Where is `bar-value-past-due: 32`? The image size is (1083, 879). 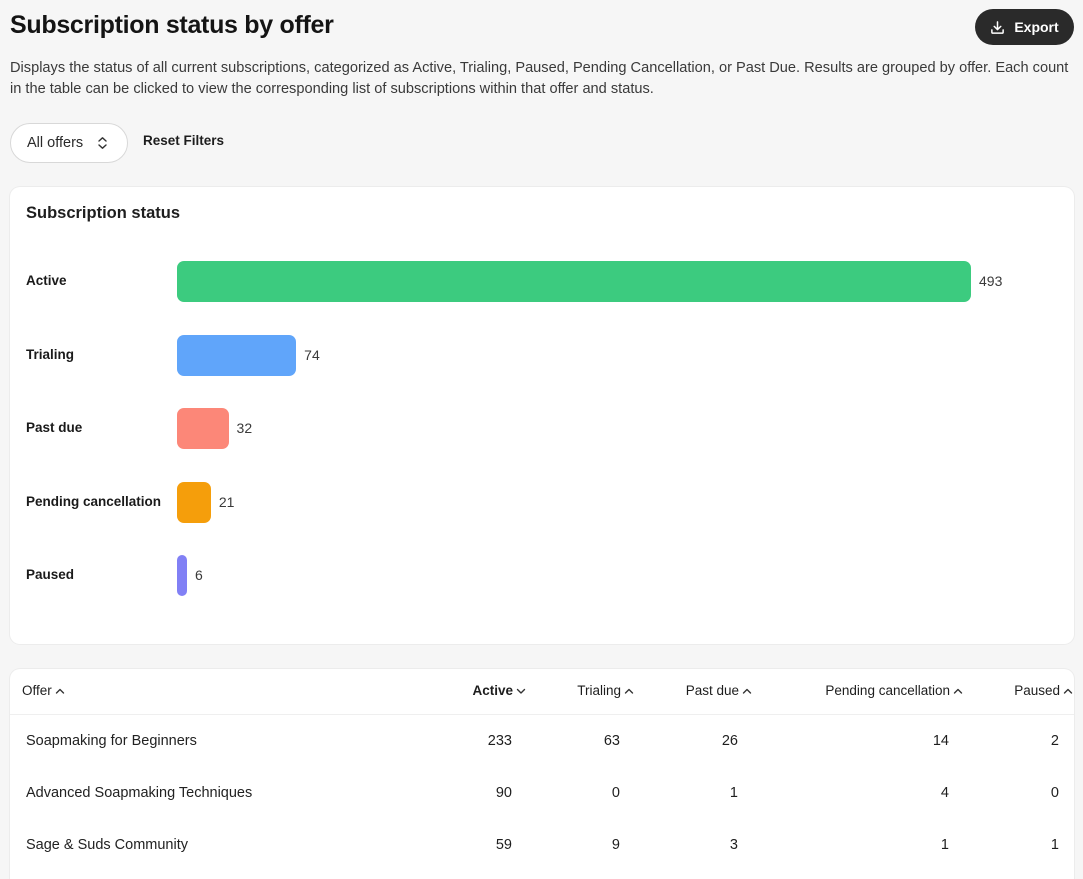
bar-value-past-due: 32 is located at coordinates (244, 428).